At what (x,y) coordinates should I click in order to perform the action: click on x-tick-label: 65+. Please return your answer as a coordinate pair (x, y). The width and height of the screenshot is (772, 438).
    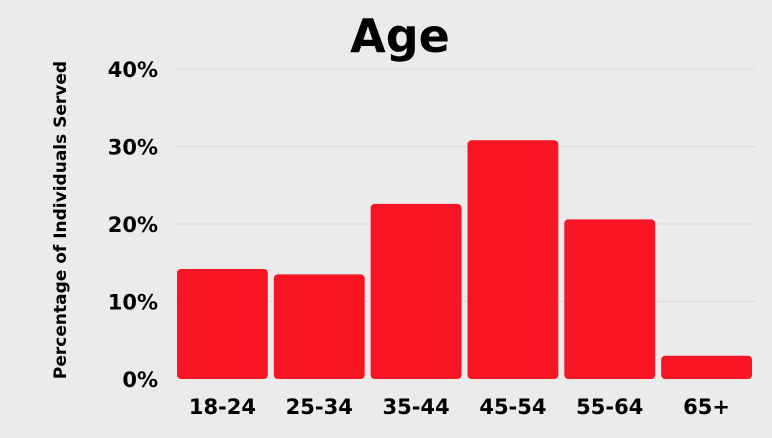
    Looking at the image, I should click on (706, 407).